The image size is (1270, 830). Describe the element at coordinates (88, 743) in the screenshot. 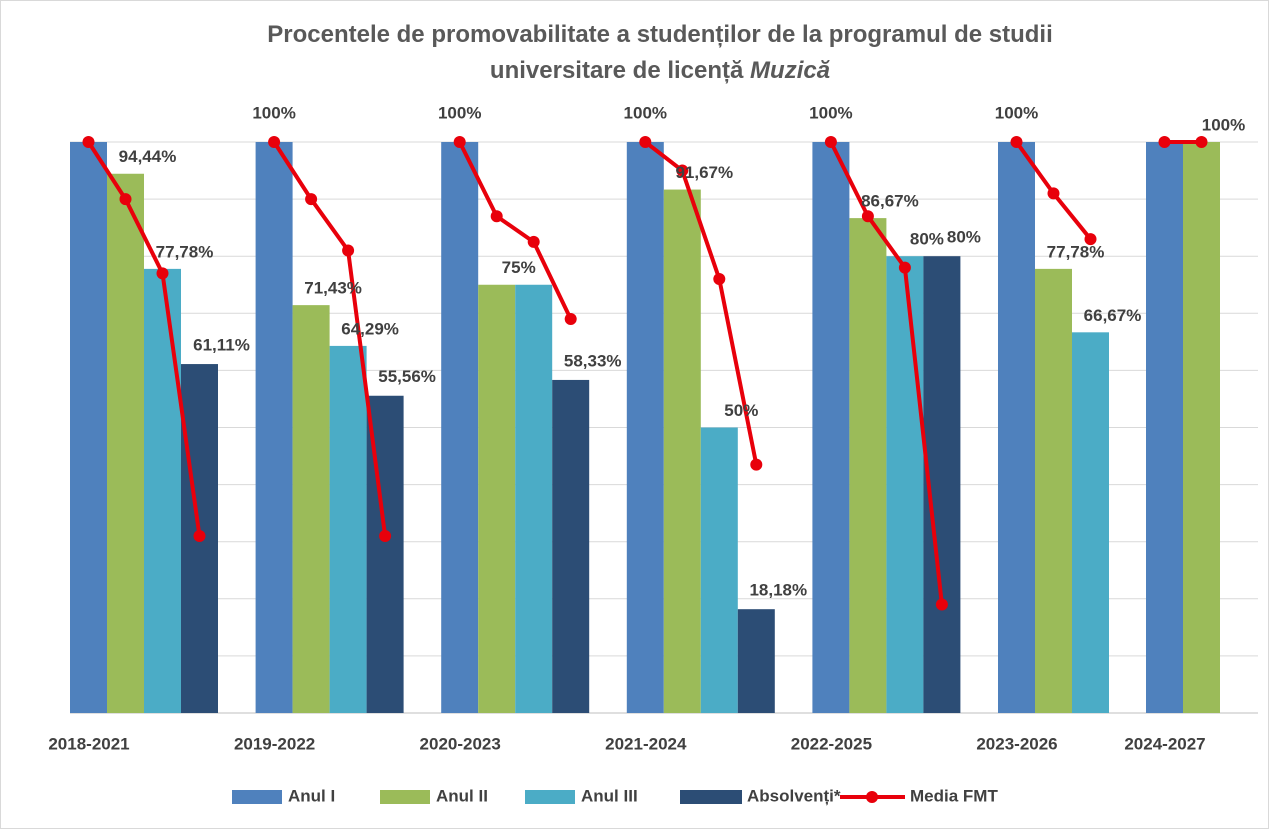

I see `x-tick-label: 2018-2021` at that location.